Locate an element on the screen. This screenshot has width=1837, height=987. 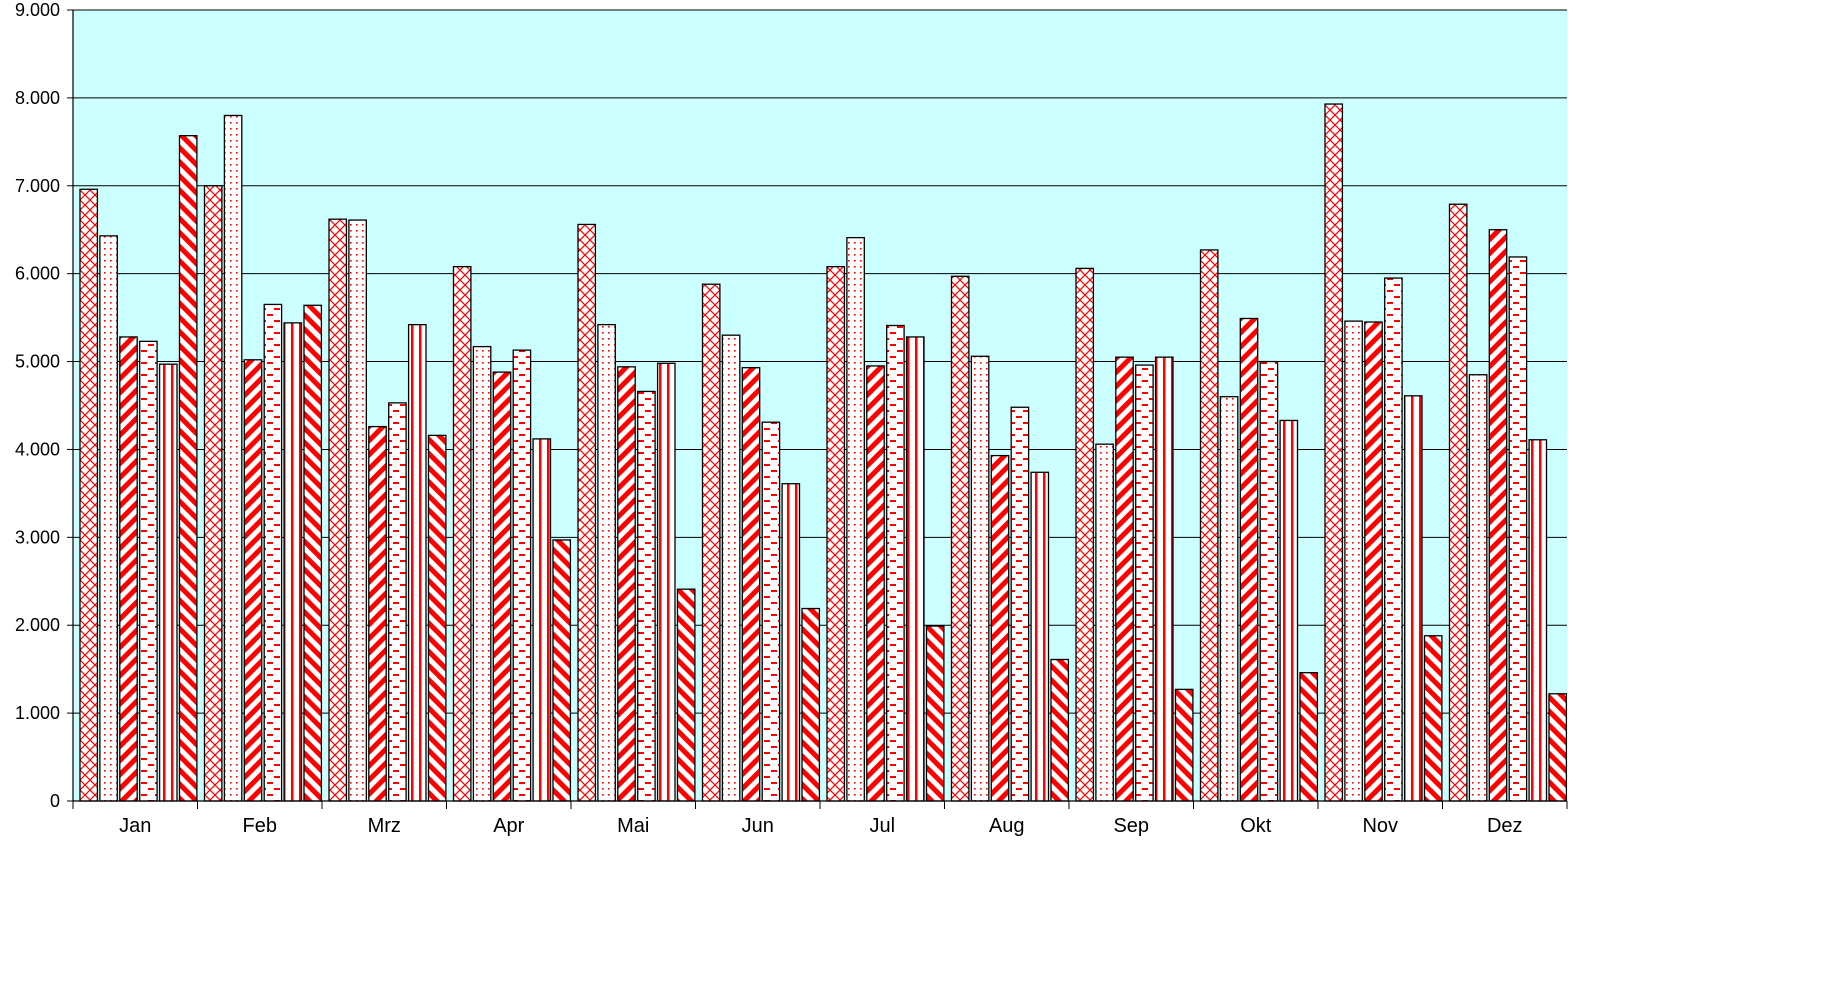
x-tick-label: Sep is located at coordinates (1131, 826).